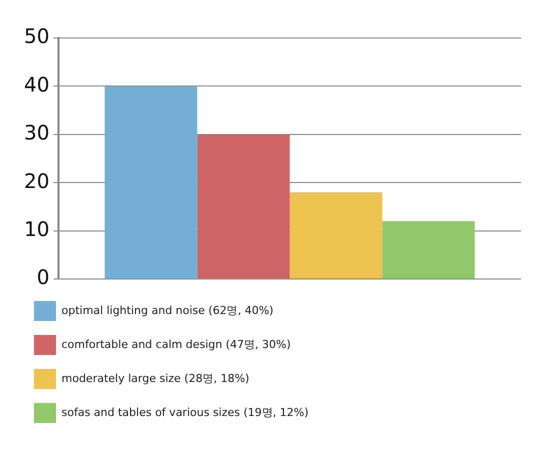 Image resolution: width=543 pixels, height=453 pixels. What do you see at coordinates (37, 229) in the screenshot?
I see `y-tick-label: 10` at bounding box center [37, 229].